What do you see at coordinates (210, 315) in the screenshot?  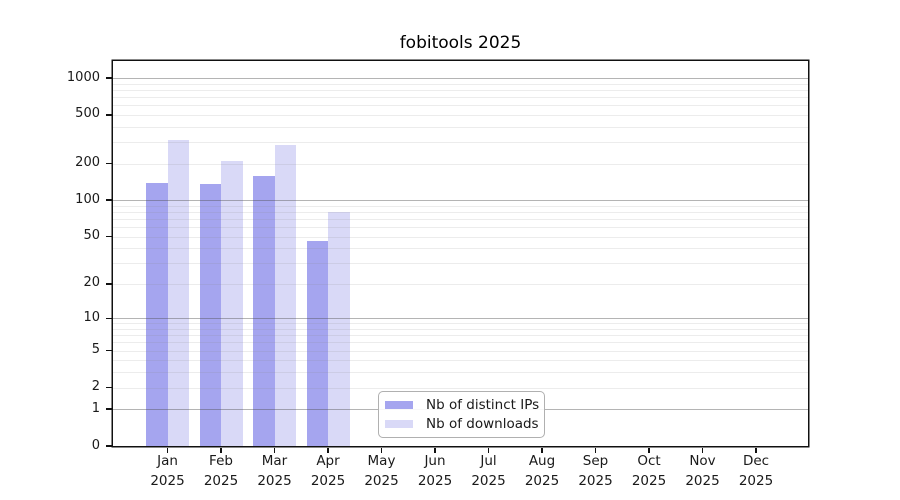 I see `bar-feb-ips` at bounding box center [210, 315].